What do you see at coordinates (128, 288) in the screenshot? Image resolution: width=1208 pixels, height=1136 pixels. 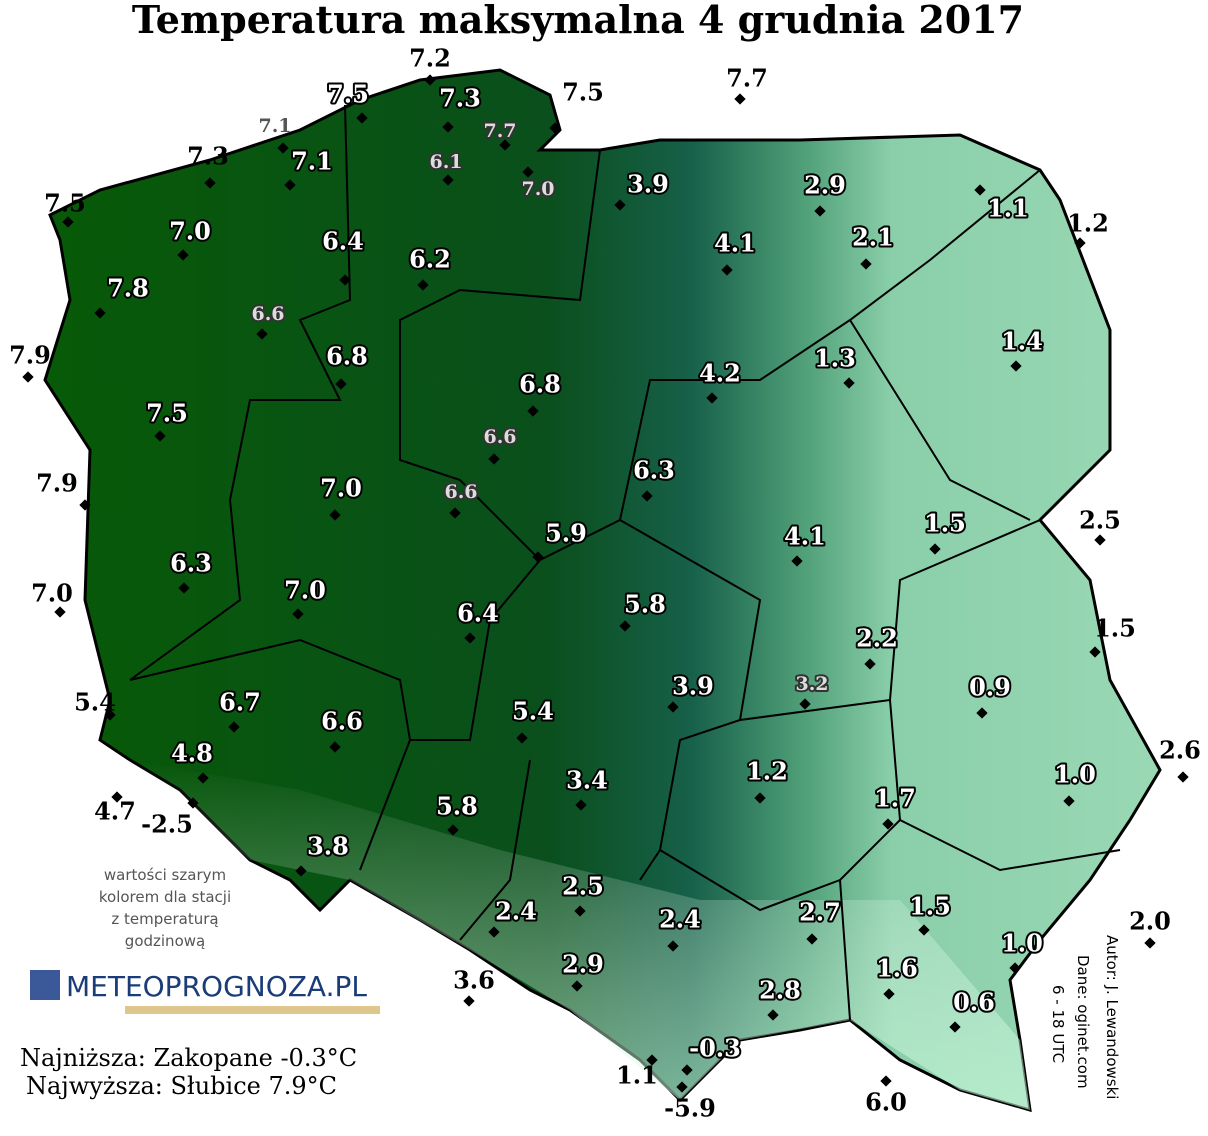 I see `station-value: 7.8` at bounding box center [128, 288].